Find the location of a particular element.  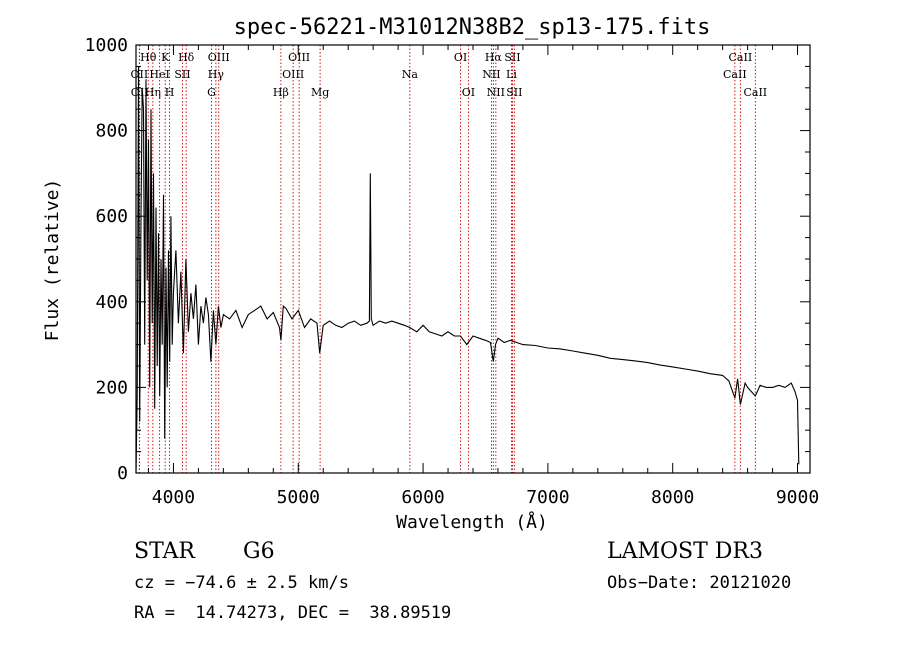

obs-date: Obs−Date: 20121020 is located at coordinates (699, 583).